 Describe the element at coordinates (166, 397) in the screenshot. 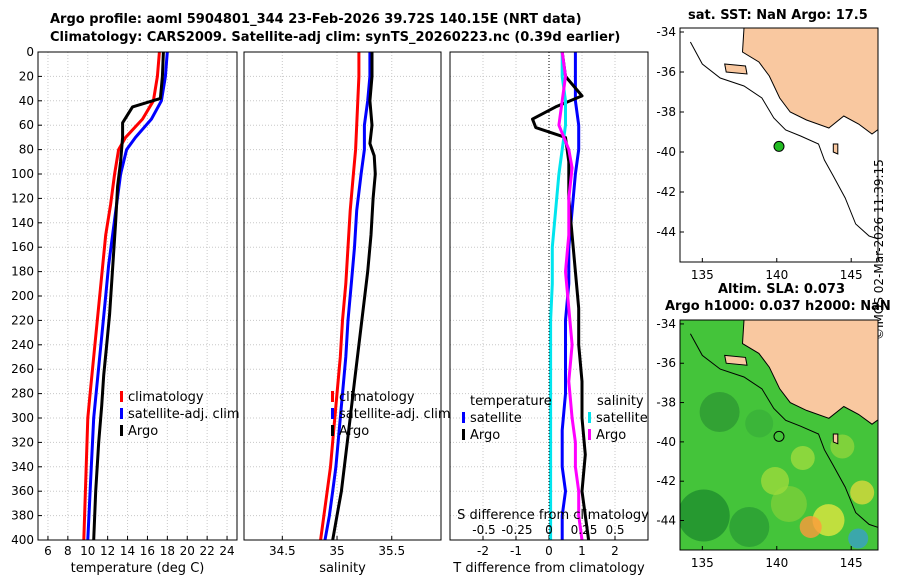

I see `legend-label: climatology` at that location.